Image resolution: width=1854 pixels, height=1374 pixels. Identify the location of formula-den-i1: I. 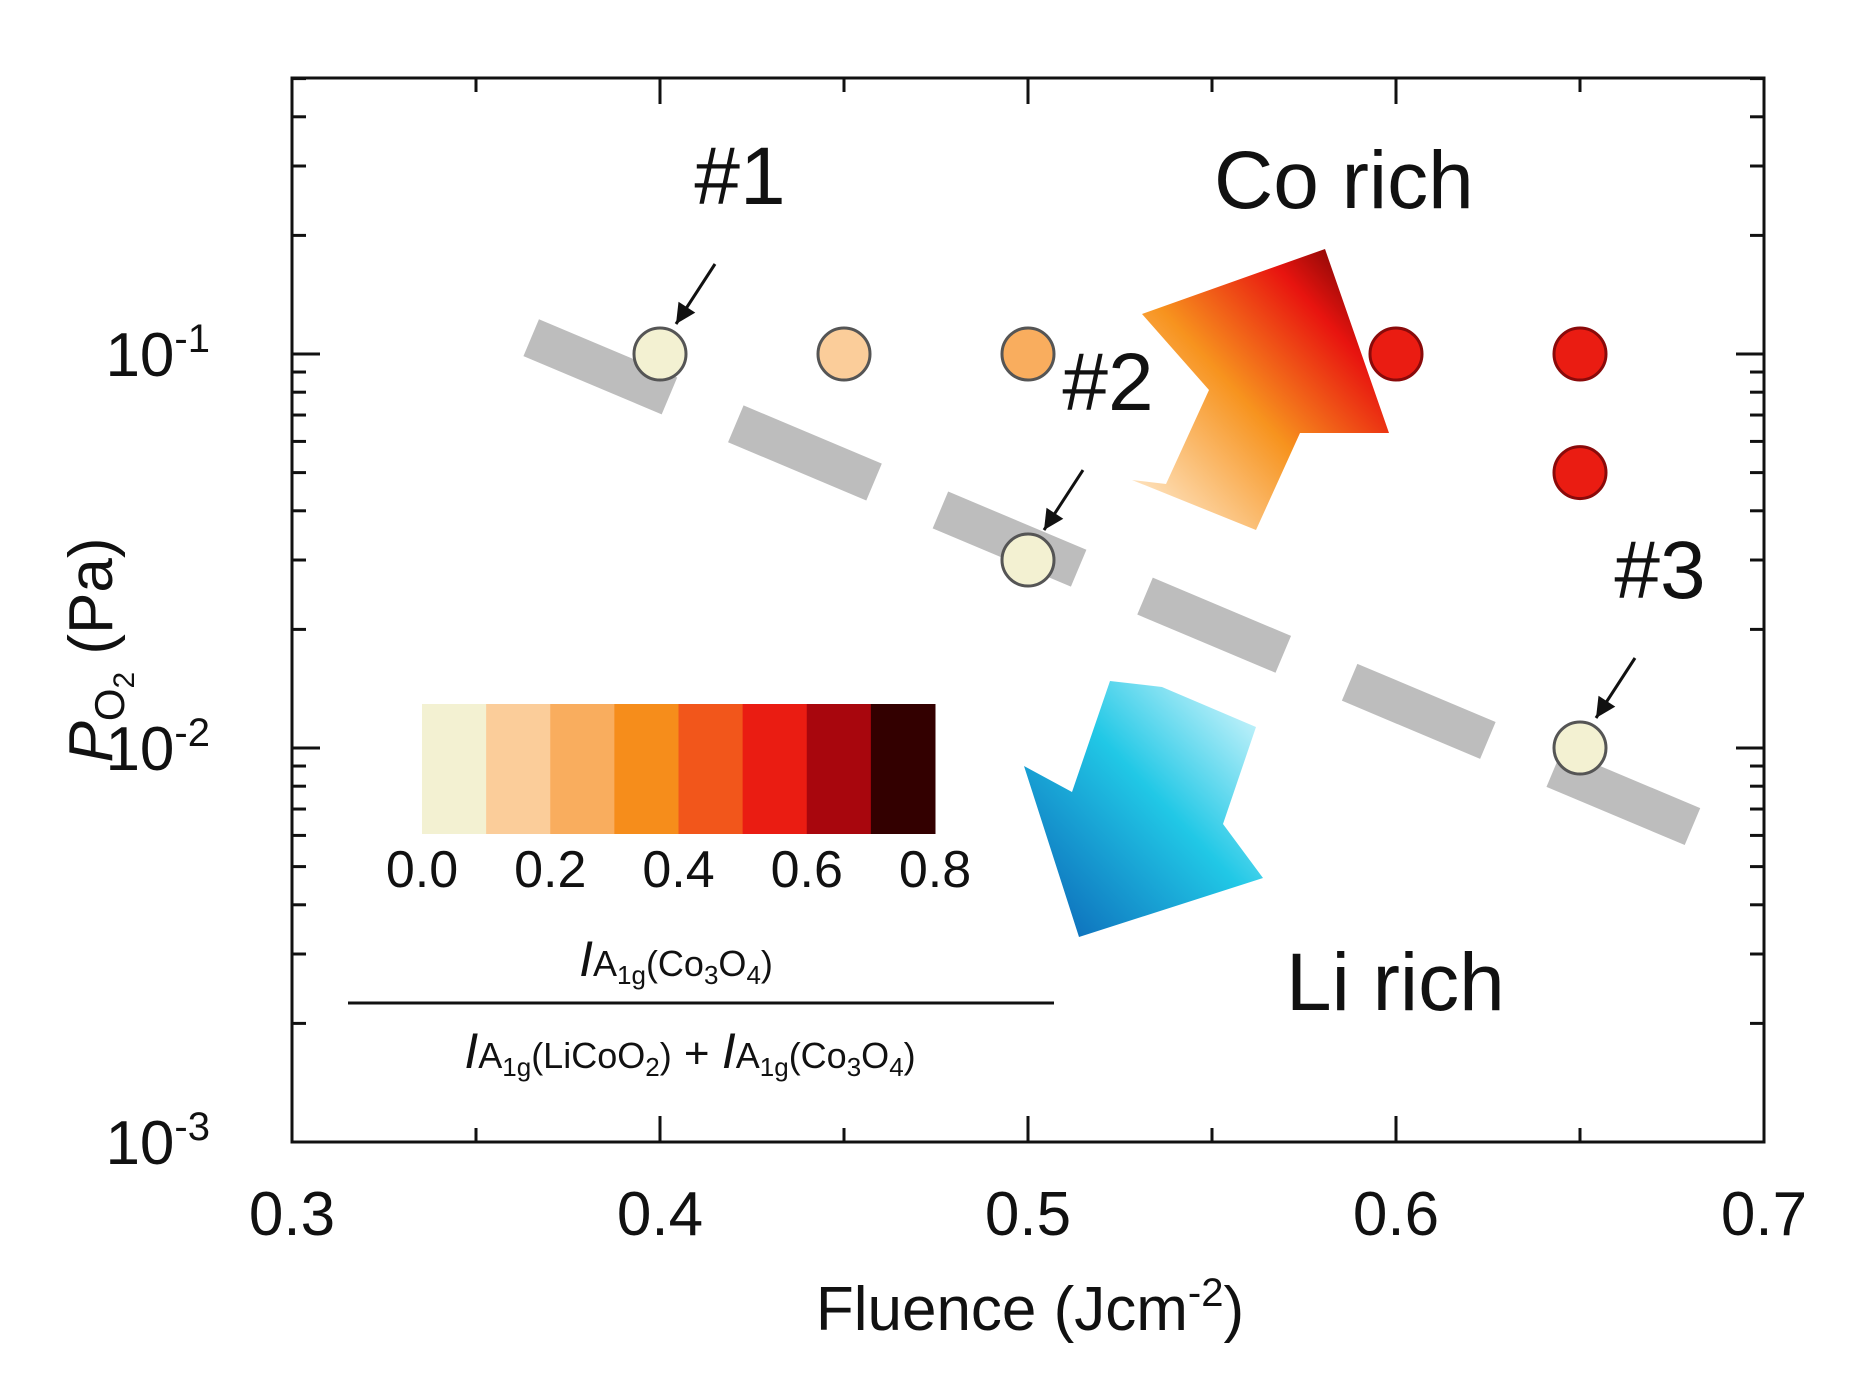
(471, 1051).